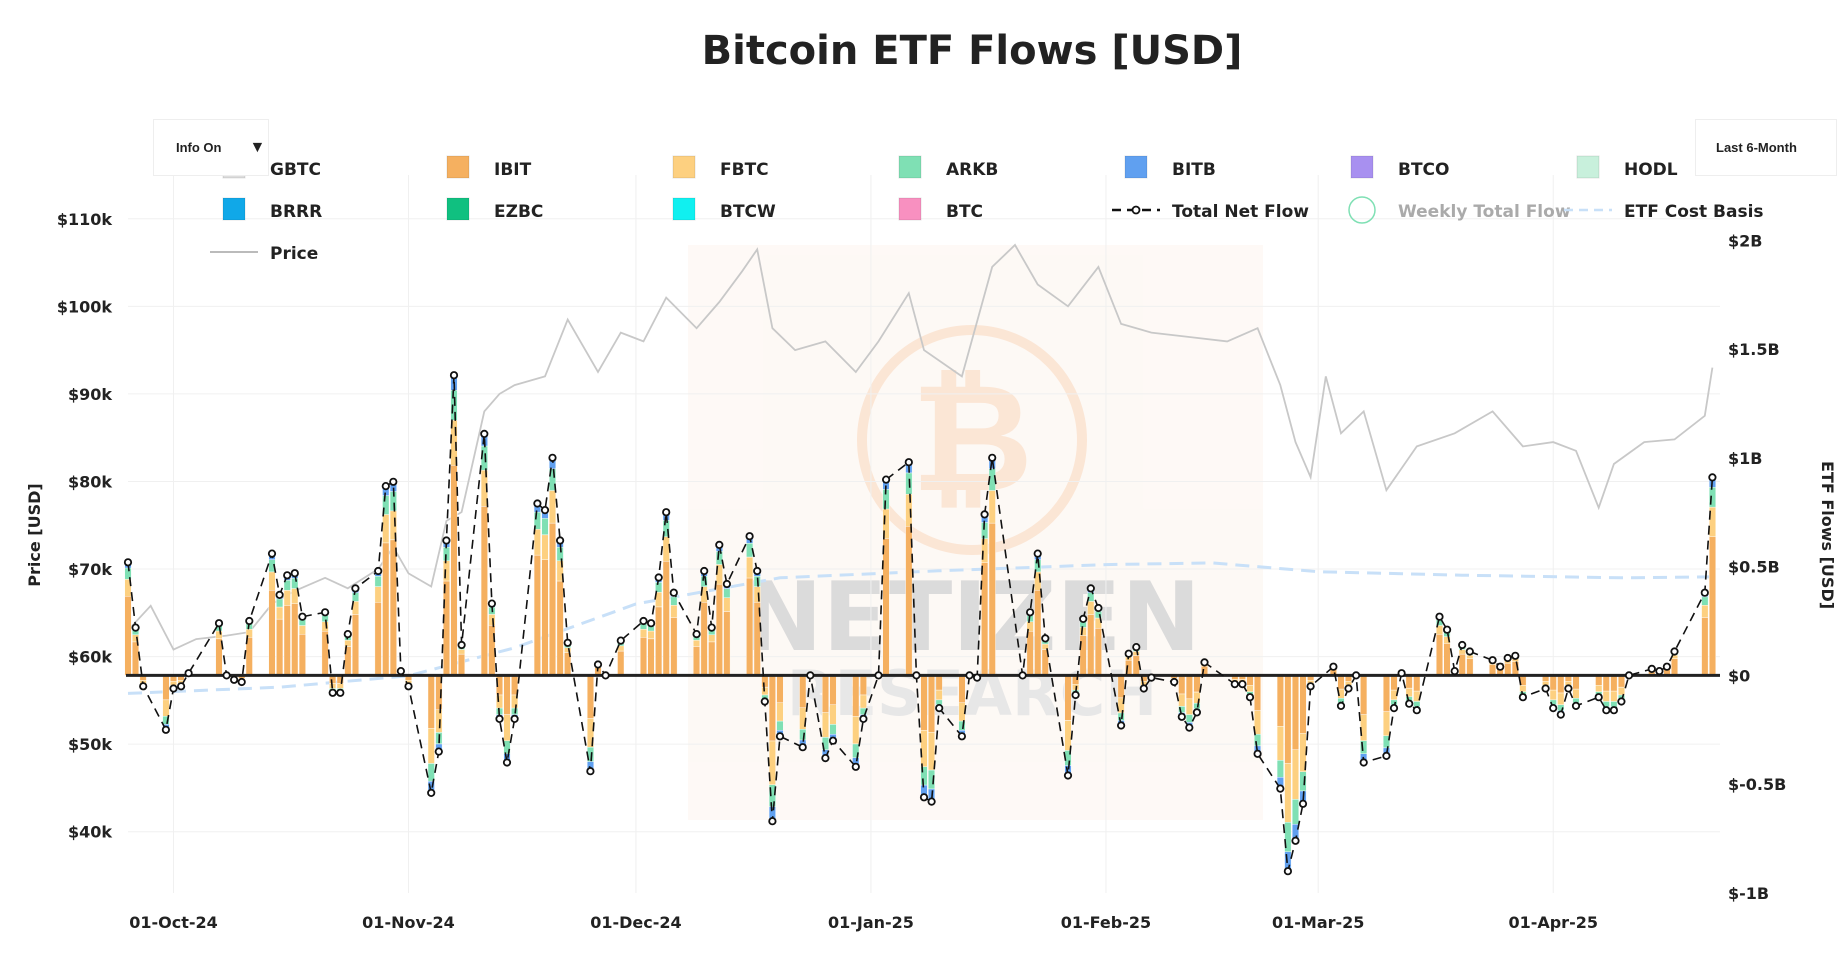 Image resolution: width=1837 pixels, height=969 pixels. Describe the element at coordinates (748, 212) in the screenshot. I see `legend-label: BTCW` at that location.